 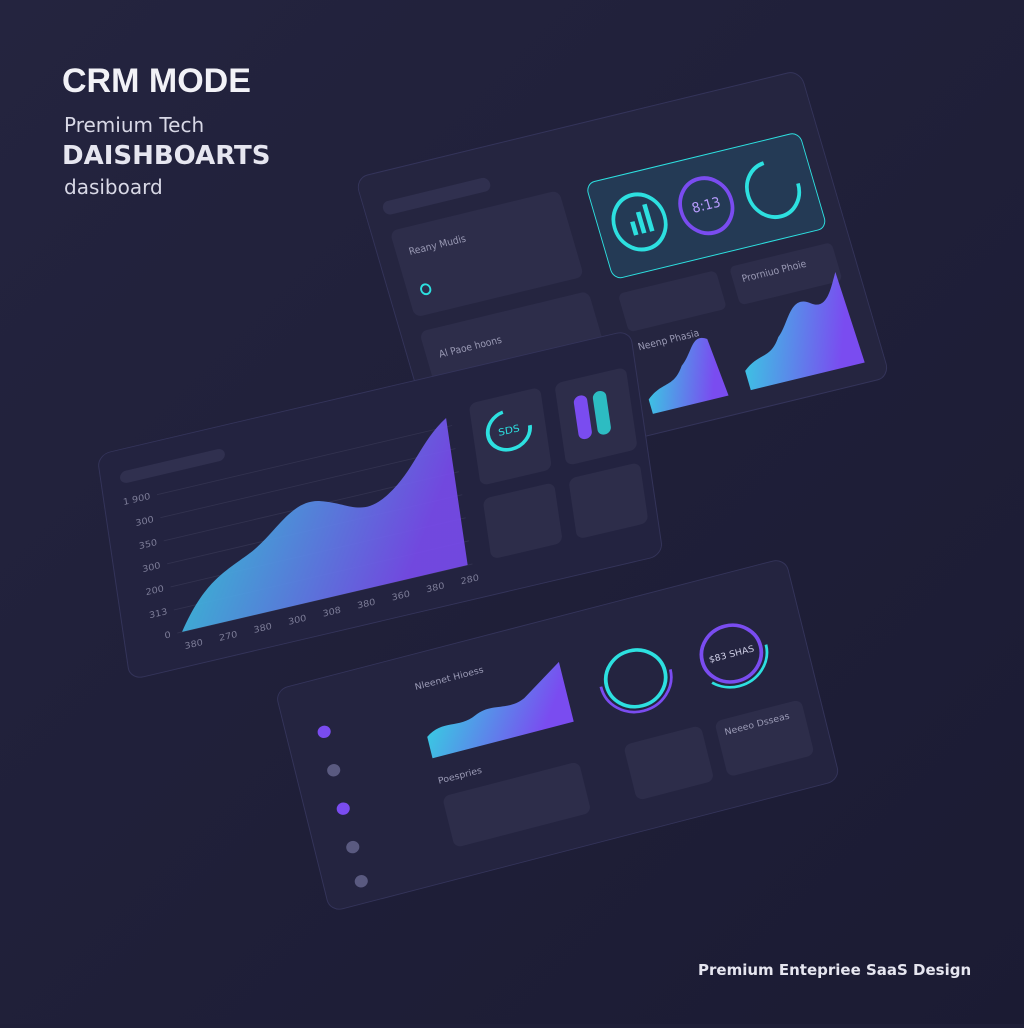 What do you see at coordinates (148, 544) in the screenshot?
I see `y-axis-label: 350` at bounding box center [148, 544].